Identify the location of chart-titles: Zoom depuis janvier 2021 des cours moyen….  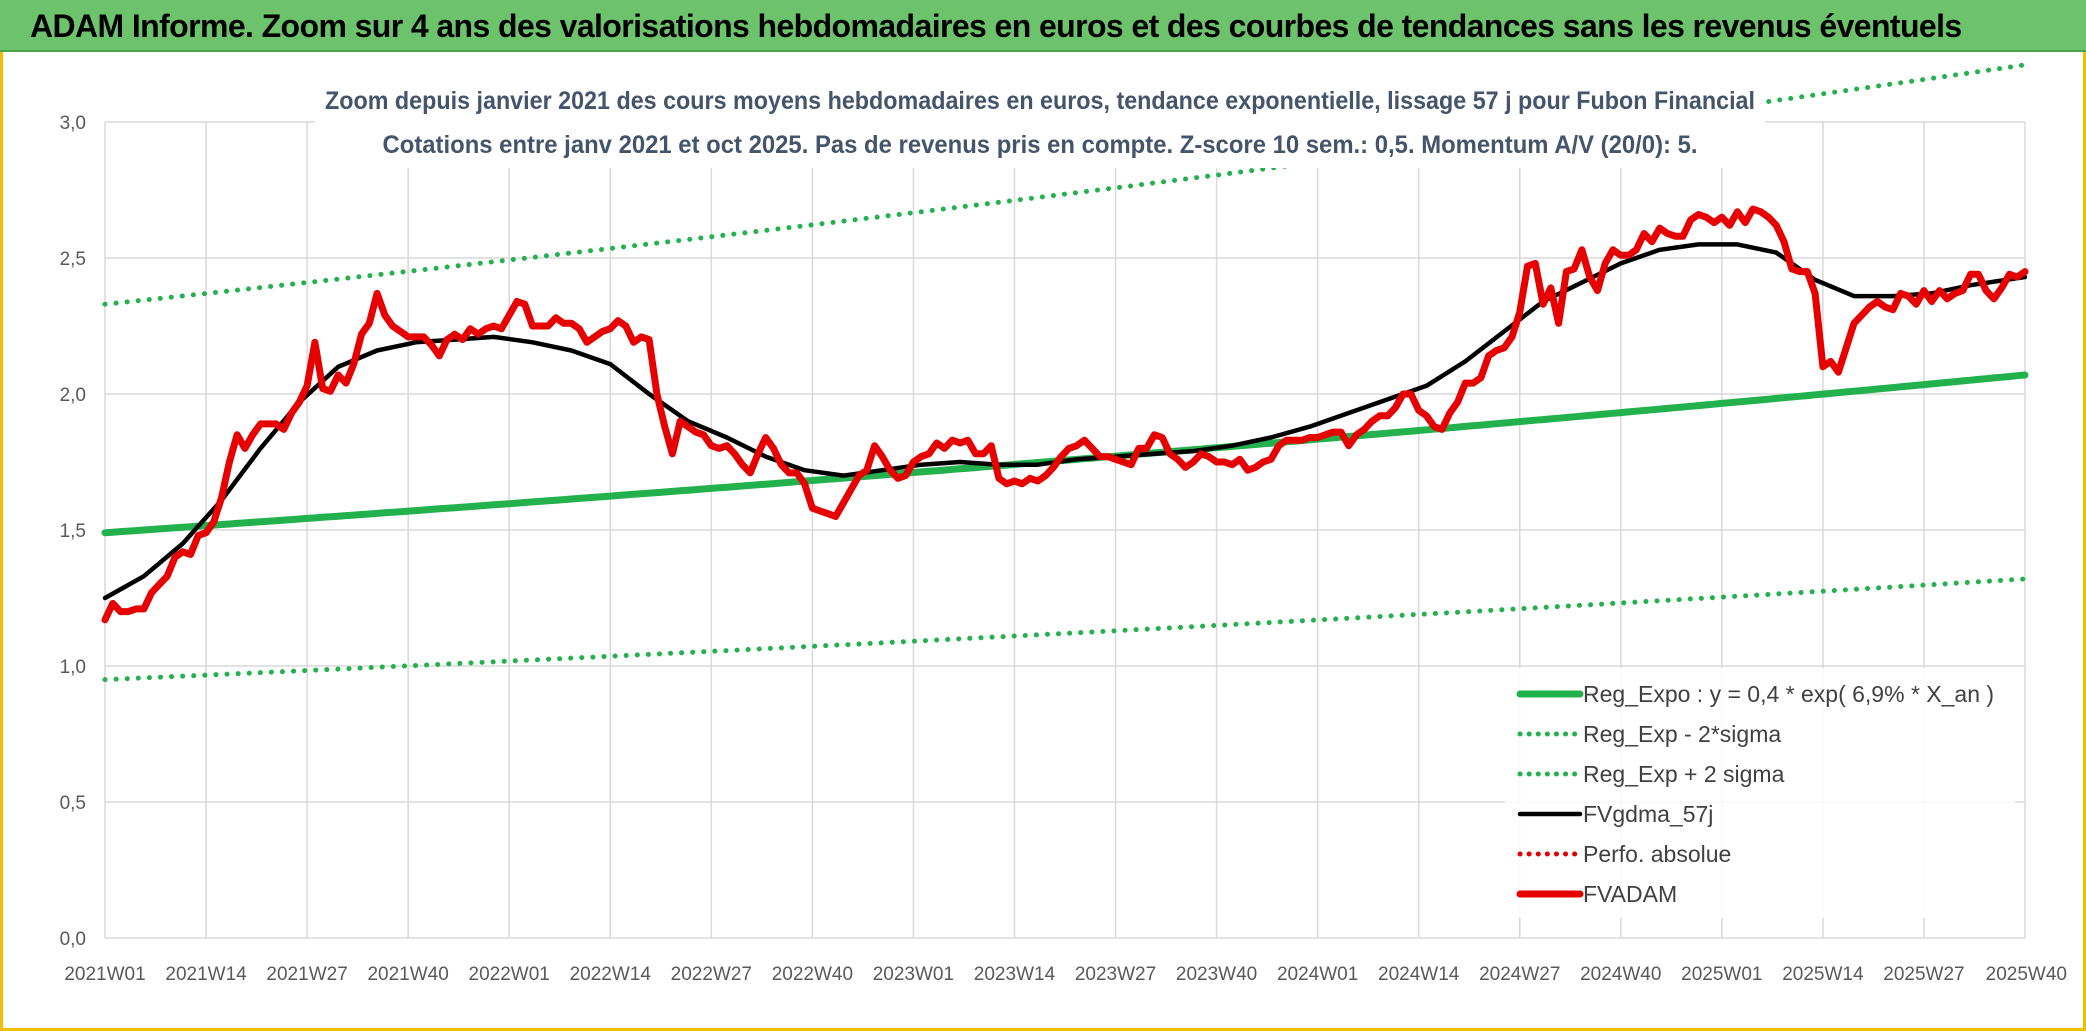
(1040, 124).